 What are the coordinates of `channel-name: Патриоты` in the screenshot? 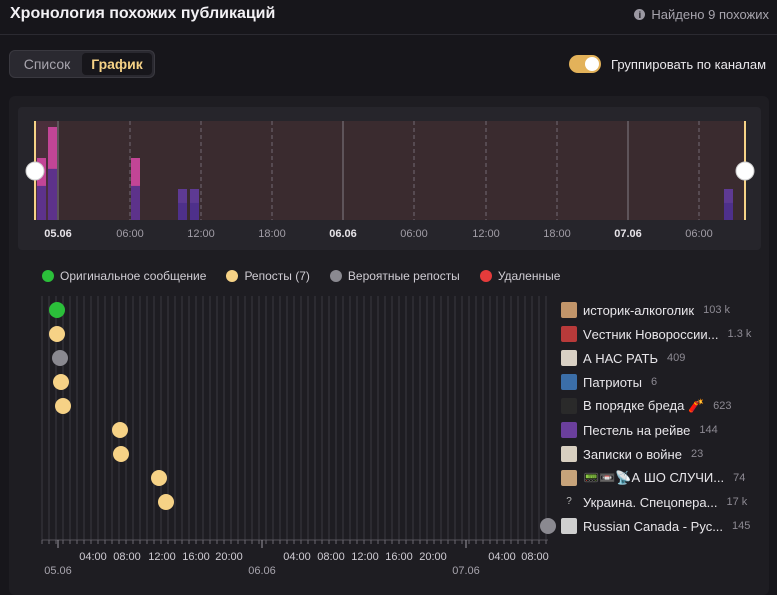 It's located at (612, 382).